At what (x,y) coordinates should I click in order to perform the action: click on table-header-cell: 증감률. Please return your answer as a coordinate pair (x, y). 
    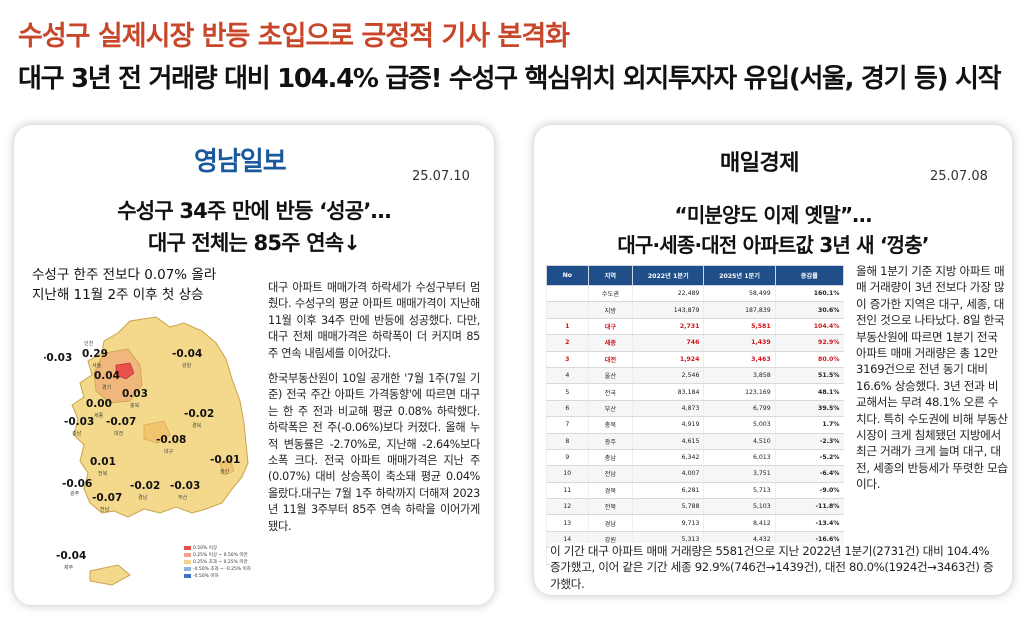
    Looking at the image, I should click on (809, 275).